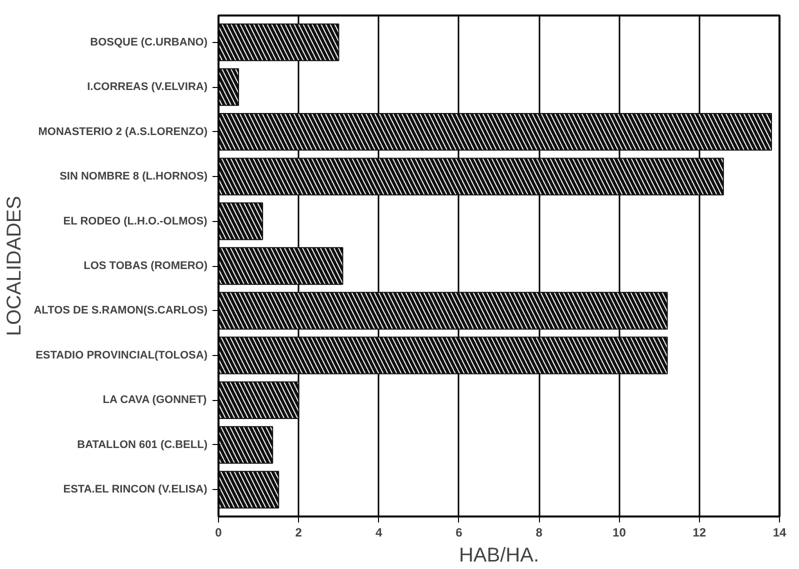  I want to click on y-tick-label: LOS TOBAS (ROMERO), so click(146, 266).